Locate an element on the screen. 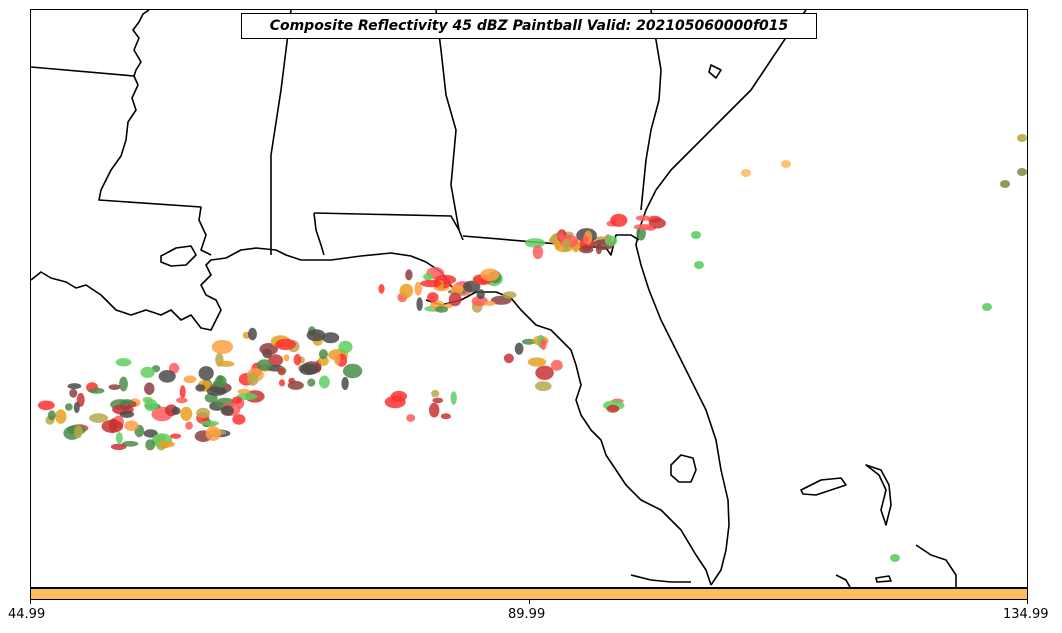  bahamas-eleuthera is located at coordinates (936, 565).